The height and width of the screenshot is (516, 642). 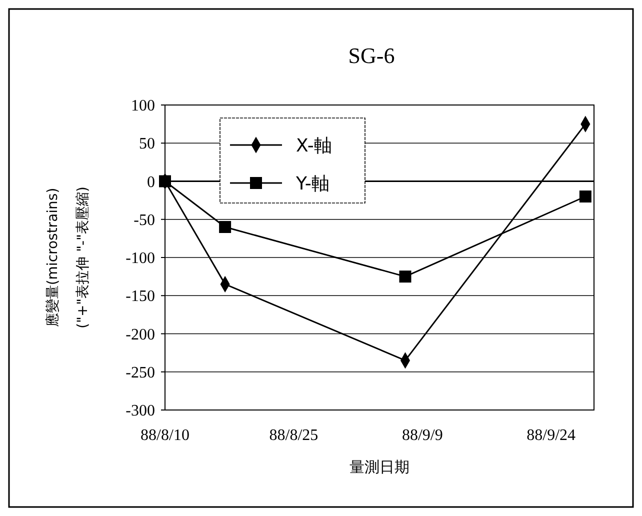 I want to click on legend-label: X-軸, so click(x=314, y=145).